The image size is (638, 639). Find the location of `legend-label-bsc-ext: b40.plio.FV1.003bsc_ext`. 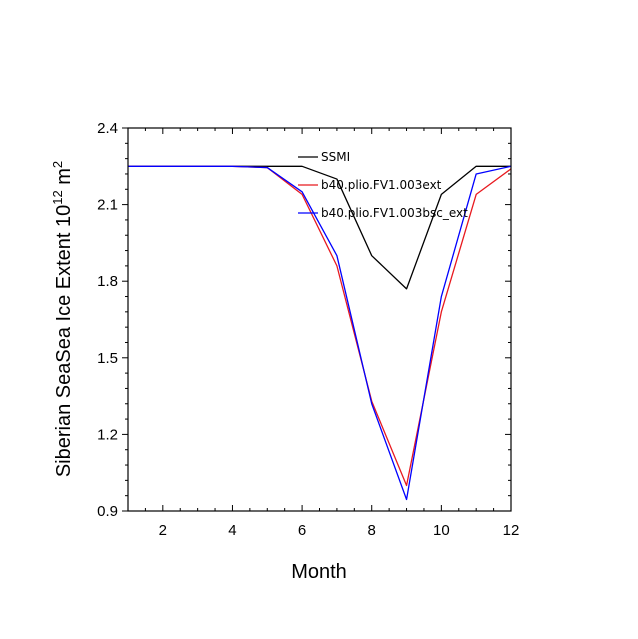

legend-label-bsc-ext: b40.plio.FV1.003bsc_ext is located at coordinates (394, 213).